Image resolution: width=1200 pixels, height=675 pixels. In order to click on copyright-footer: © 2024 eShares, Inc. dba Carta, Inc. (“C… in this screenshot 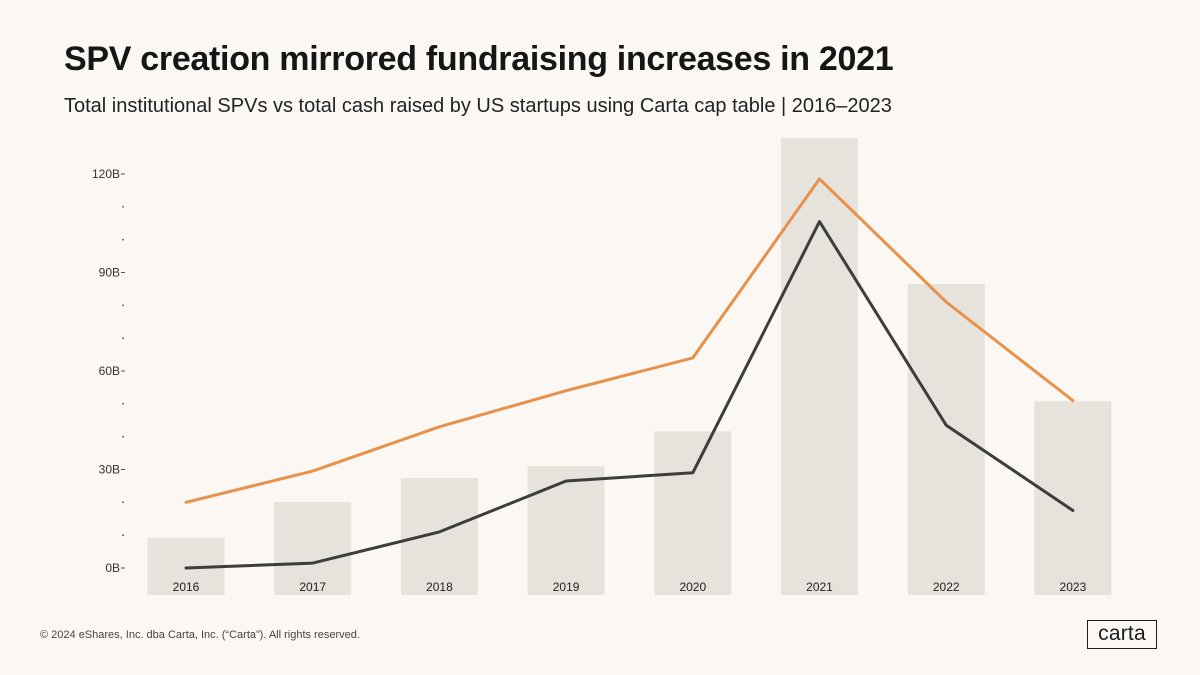, I will do `click(200, 635)`.